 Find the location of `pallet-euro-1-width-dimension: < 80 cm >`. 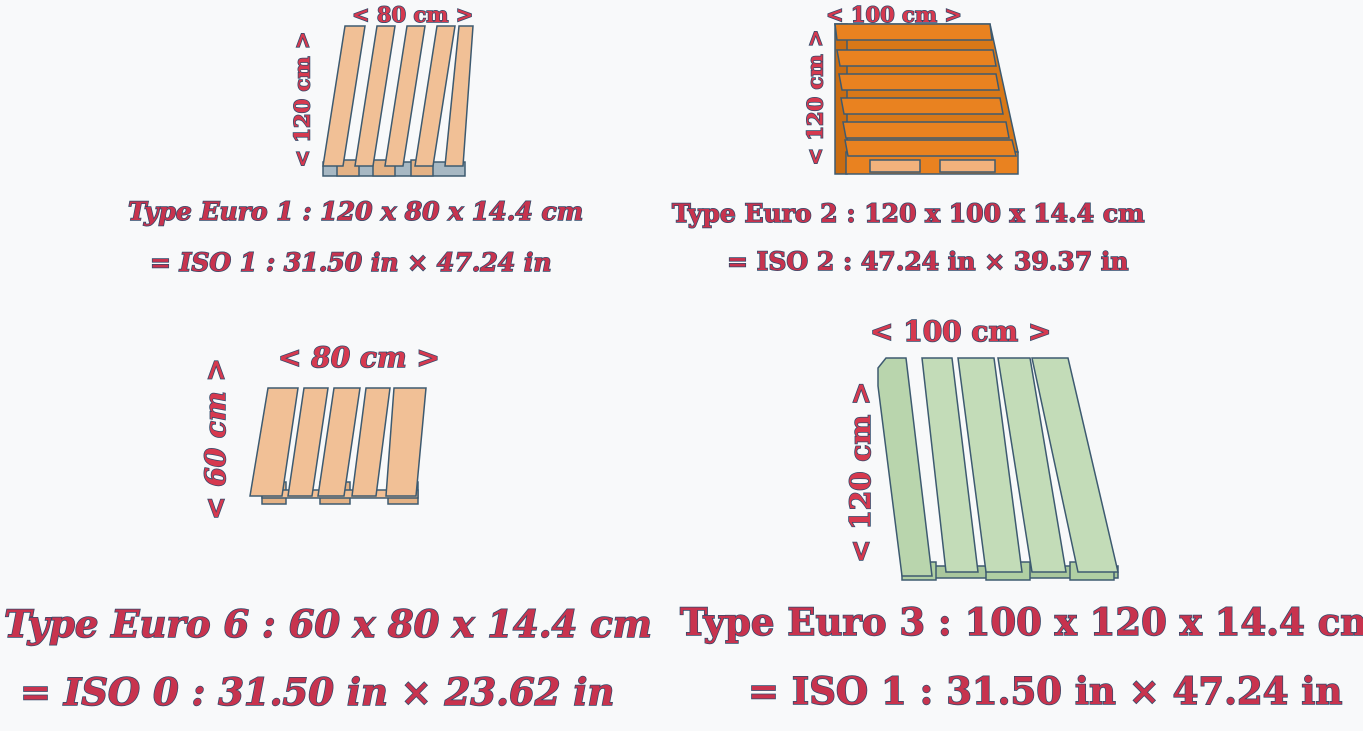

pallet-euro-1-width-dimension: < 80 cm > is located at coordinates (412, 14).